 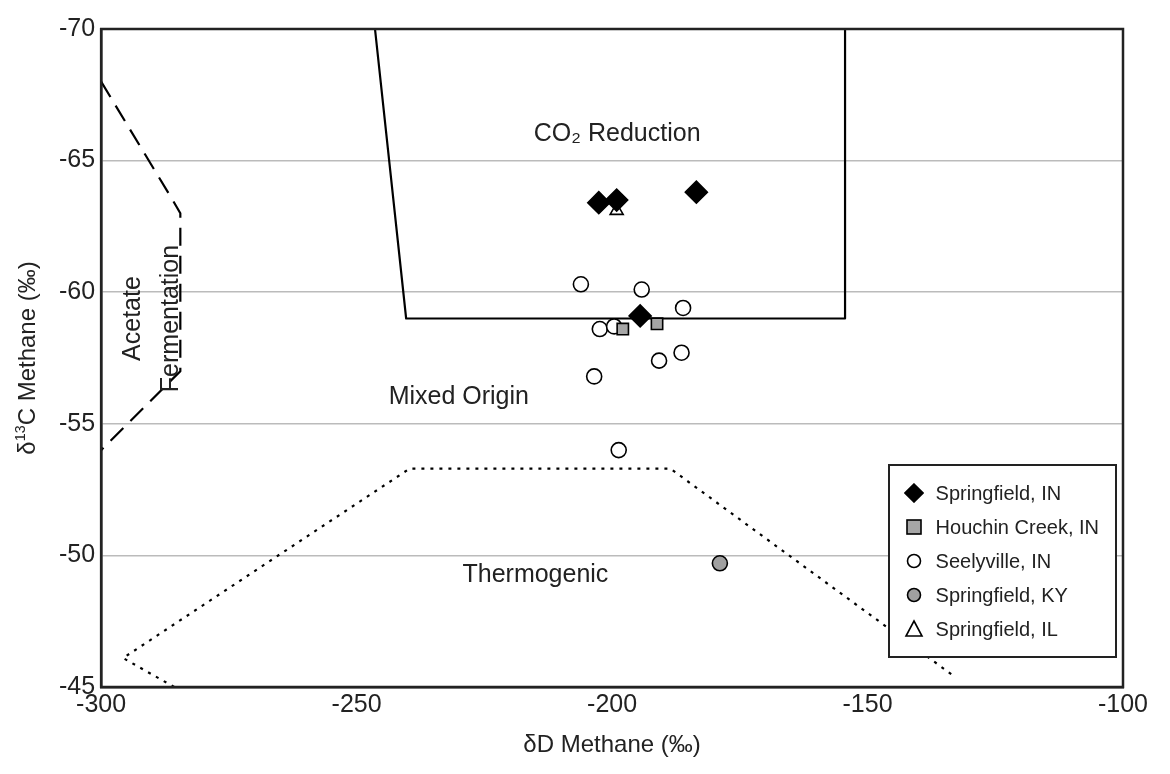 I want to click on y-tick-label: -55, so click(x=77, y=421).